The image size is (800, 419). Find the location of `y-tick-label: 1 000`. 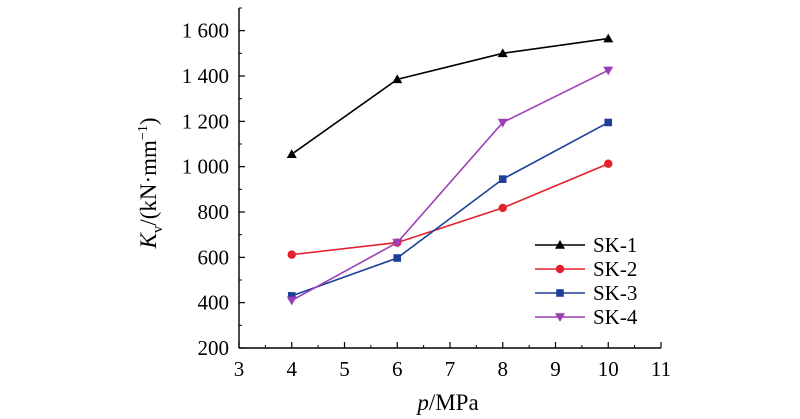

y-tick-label: 1 000 is located at coordinates (205, 167).